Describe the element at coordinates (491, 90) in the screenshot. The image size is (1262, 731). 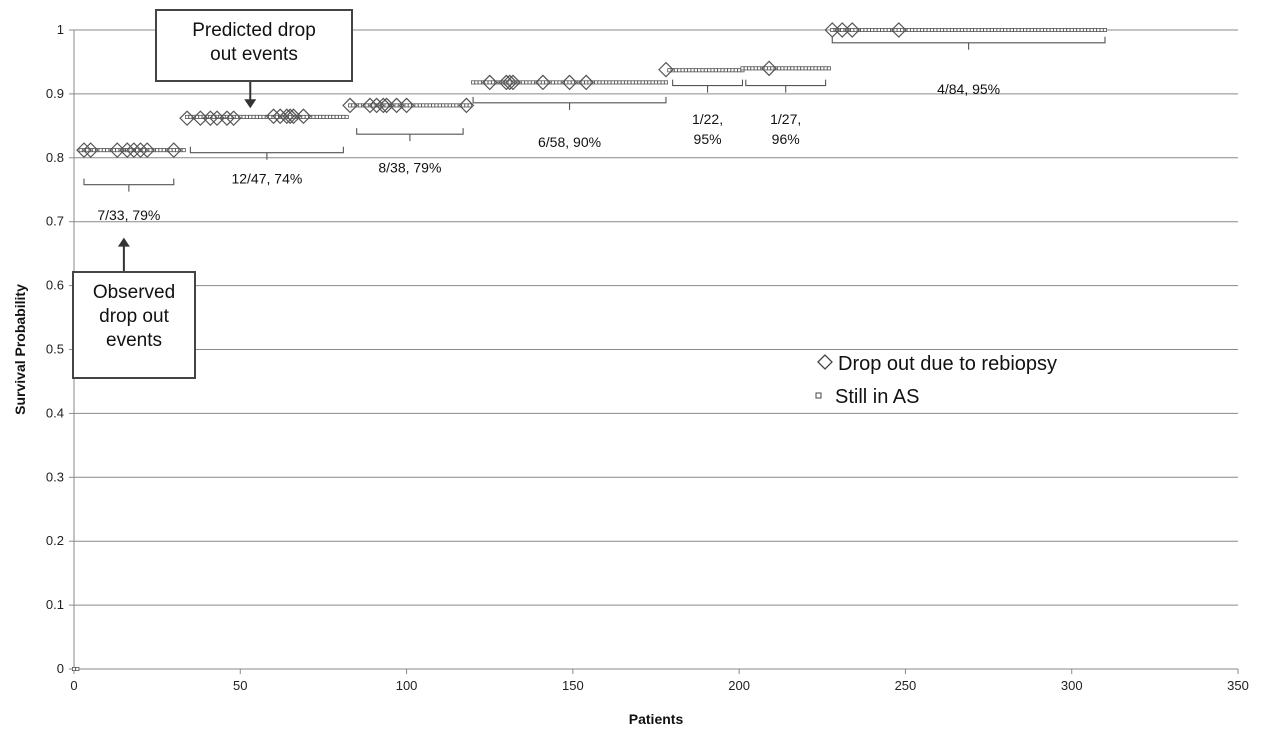
I see `drop-out-series` at that location.